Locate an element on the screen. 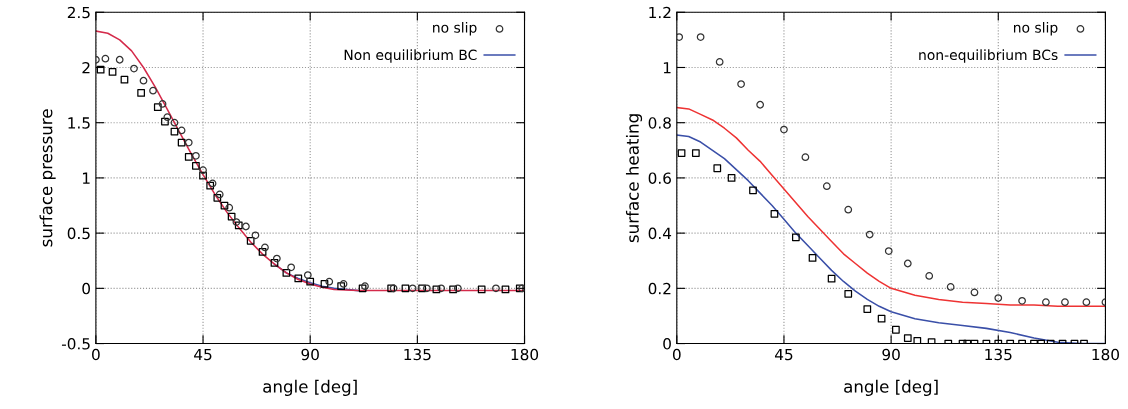  y-tick-label: 2 is located at coordinates (86, 67).